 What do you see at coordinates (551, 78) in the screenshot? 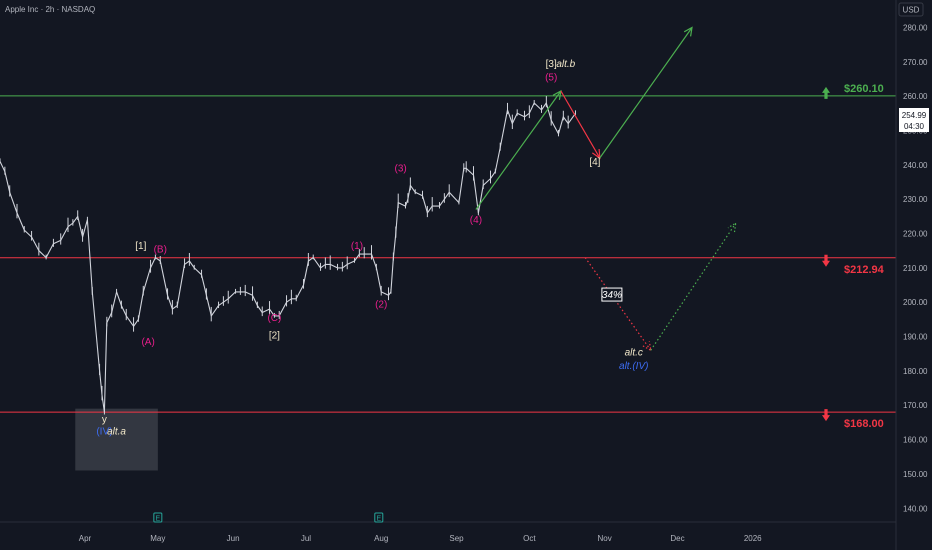
I see `wave-label: (5)` at bounding box center [551, 78].